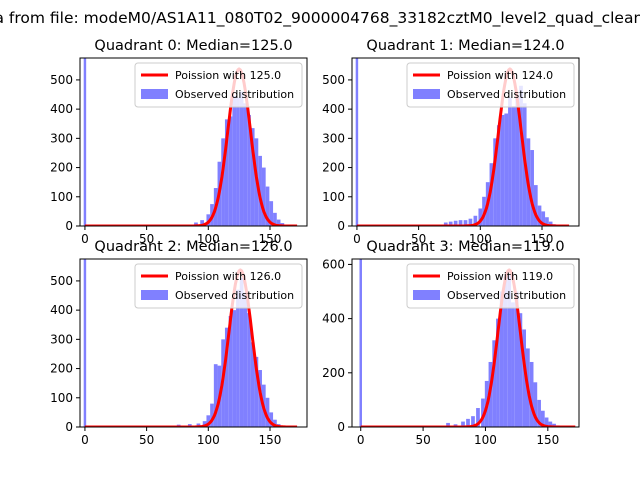 The image size is (640, 480). Describe the element at coordinates (228, 75) in the screenshot. I see `legend-label-poisson: Poission with 125.0` at that location.